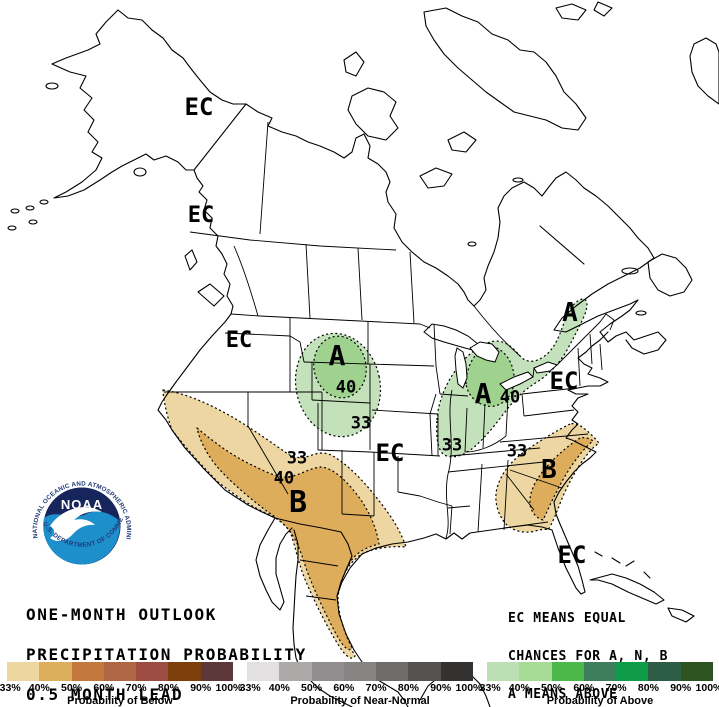 Image resolution: width=719 pixels, height=707 pixels. I want to click on above-normal-region-plains, so click(338, 385).